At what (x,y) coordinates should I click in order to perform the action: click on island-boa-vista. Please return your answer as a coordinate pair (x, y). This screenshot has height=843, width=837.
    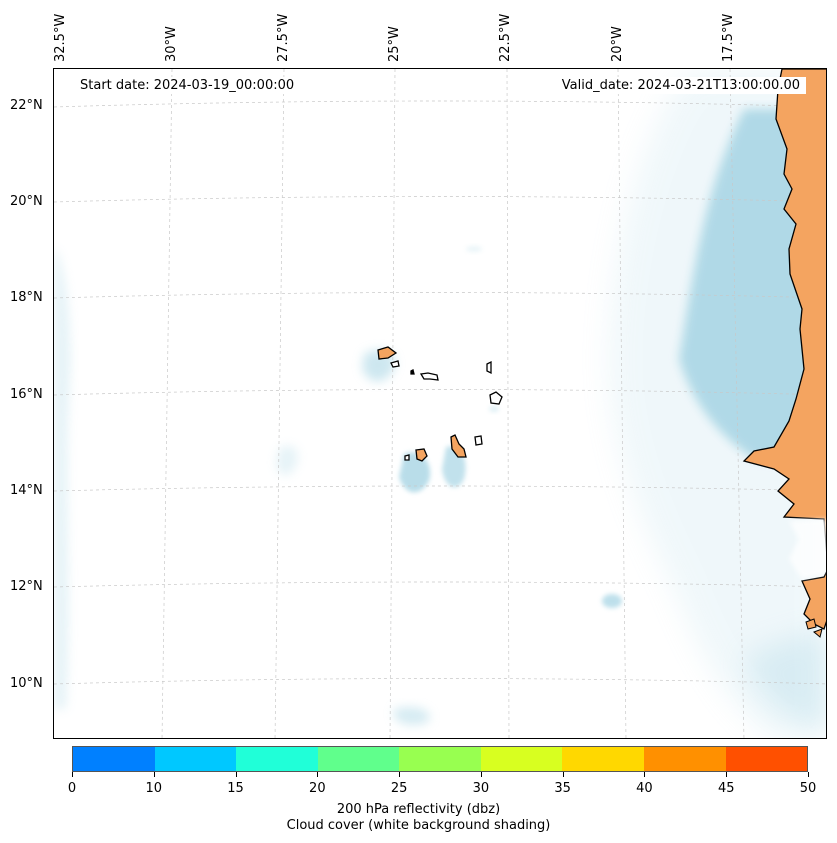
    Looking at the image, I should click on (496, 398).